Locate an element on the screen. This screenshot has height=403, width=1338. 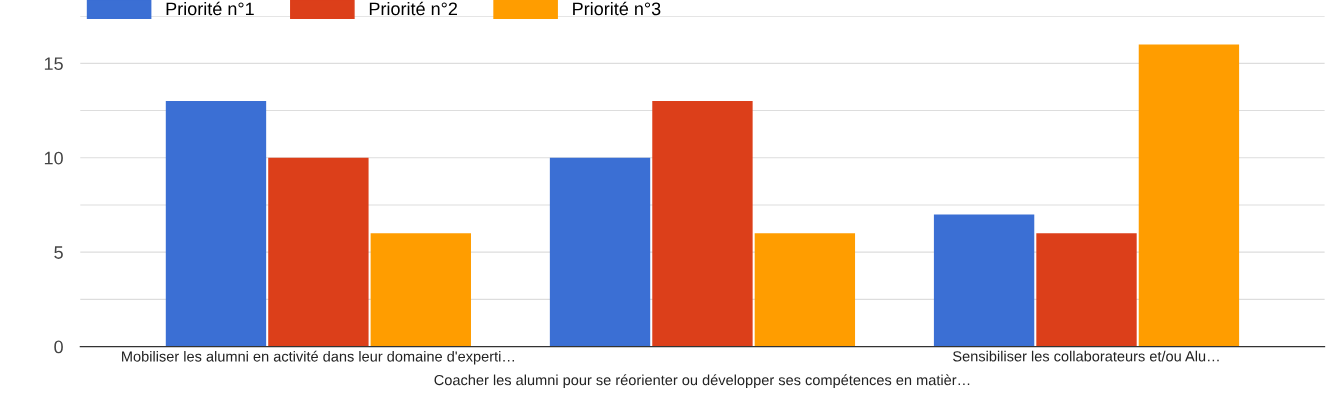
legend-label: Priorité n°1 is located at coordinates (210, 8).